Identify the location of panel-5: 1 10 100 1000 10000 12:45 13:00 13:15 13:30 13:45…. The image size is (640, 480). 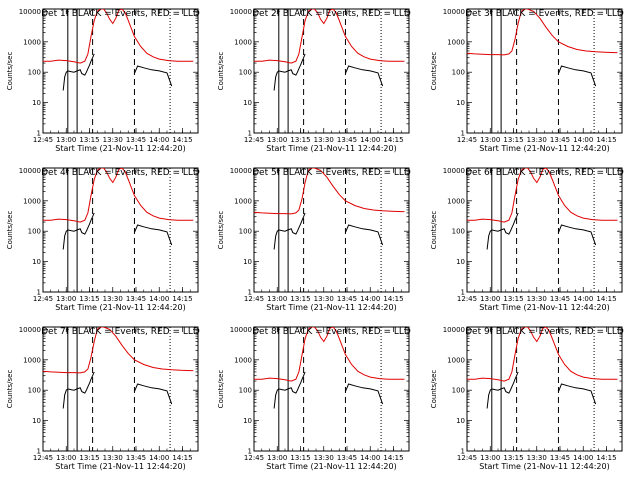
(314, 239).